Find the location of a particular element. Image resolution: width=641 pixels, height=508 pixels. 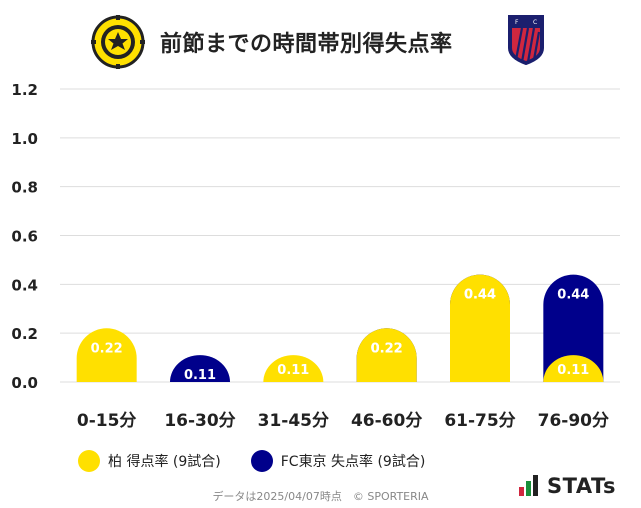

legend-label-fc-tokyo: FC東京 失点率 (9試合) is located at coordinates (353, 462).